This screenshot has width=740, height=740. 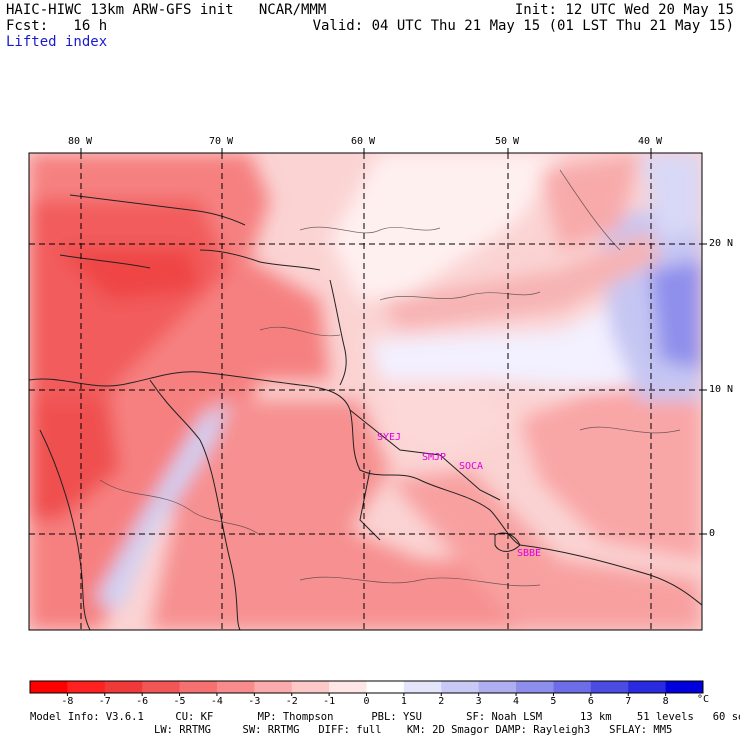 I want to click on colorbar-tick-label: -1, so click(x=329, y=701).